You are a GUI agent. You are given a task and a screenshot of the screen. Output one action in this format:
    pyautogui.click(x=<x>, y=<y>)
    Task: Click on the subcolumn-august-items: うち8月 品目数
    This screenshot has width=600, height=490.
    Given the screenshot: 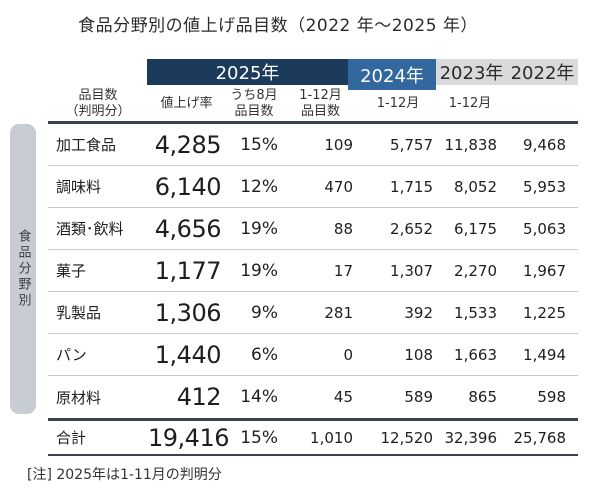 What is the action you would take?
    pyautogui.click(x=254, y=103)
    